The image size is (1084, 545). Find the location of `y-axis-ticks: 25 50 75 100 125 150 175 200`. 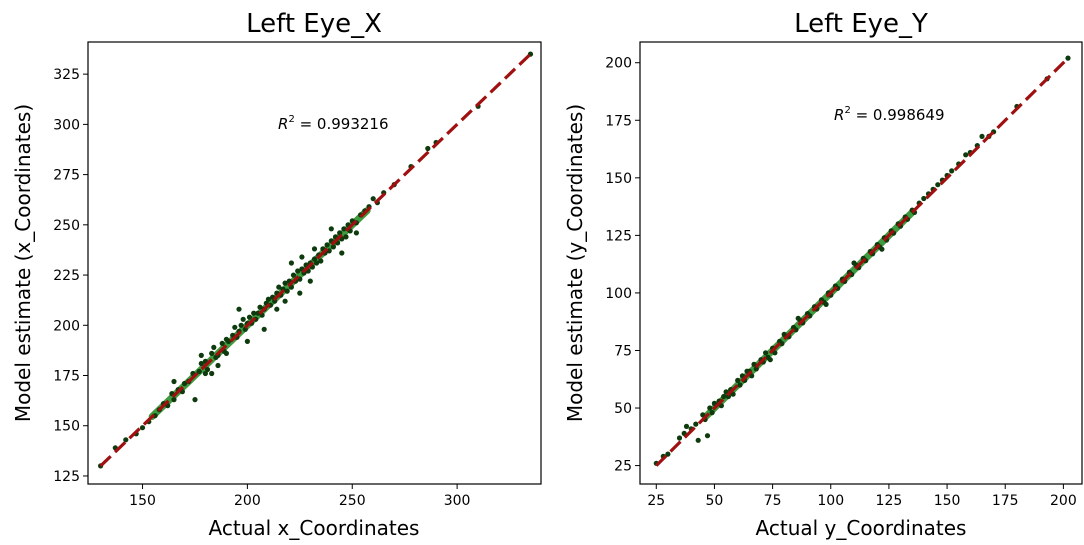

y-axis-ticks: 25 50 75 100 125 150 175 200 is located at coordinates (622, 265).